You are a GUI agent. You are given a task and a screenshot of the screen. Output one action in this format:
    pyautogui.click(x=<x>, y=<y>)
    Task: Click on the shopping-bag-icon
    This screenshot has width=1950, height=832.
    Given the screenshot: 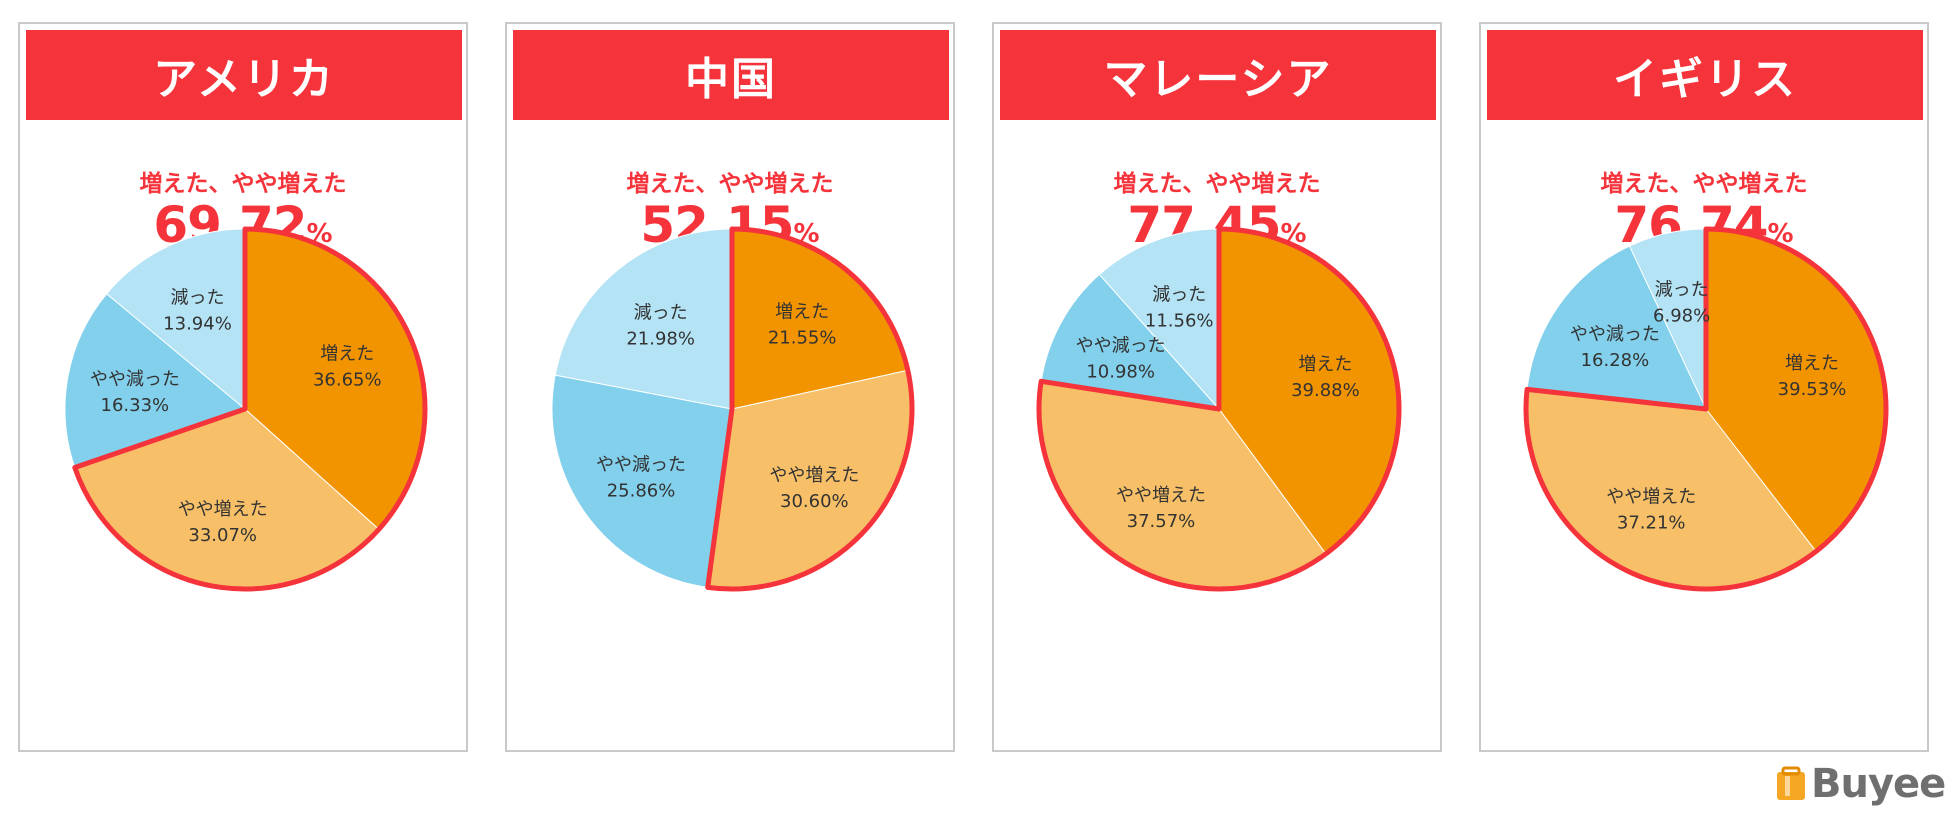 What is the action you would take?
    pyautogui.click(x=1791, y=784)
    